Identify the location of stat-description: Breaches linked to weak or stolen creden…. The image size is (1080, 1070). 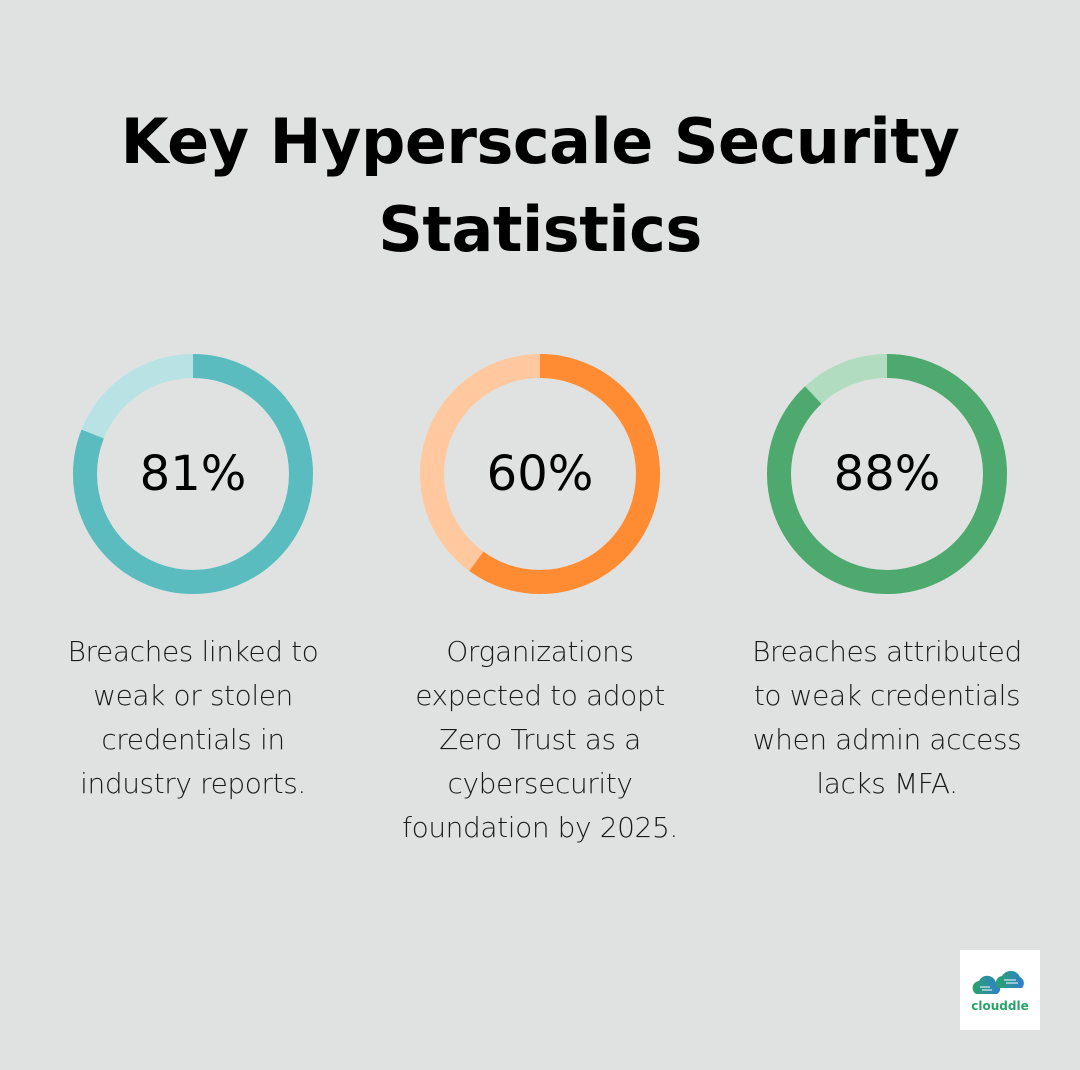
(193, 717).